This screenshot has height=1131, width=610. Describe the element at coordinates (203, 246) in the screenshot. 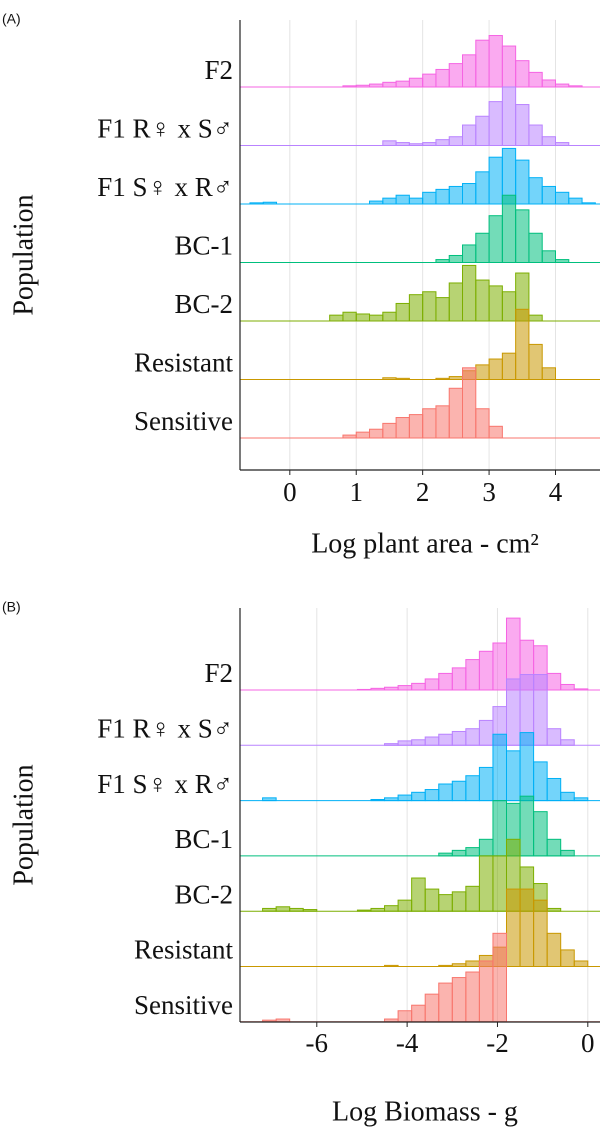

I see `y-category-label: BC-1` at that location.